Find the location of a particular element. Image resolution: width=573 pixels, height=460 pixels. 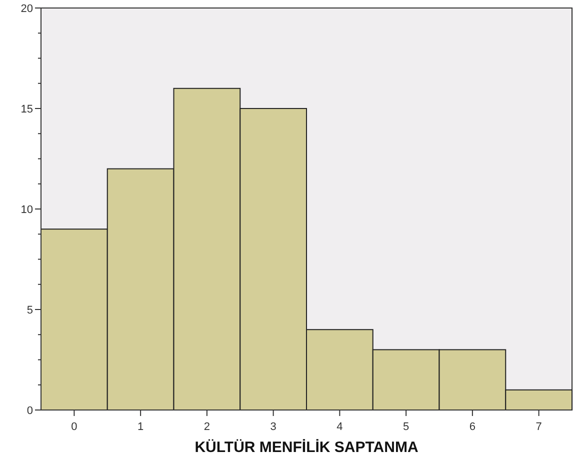

x-tick-label: 4 is located at coordinates (339, 427).